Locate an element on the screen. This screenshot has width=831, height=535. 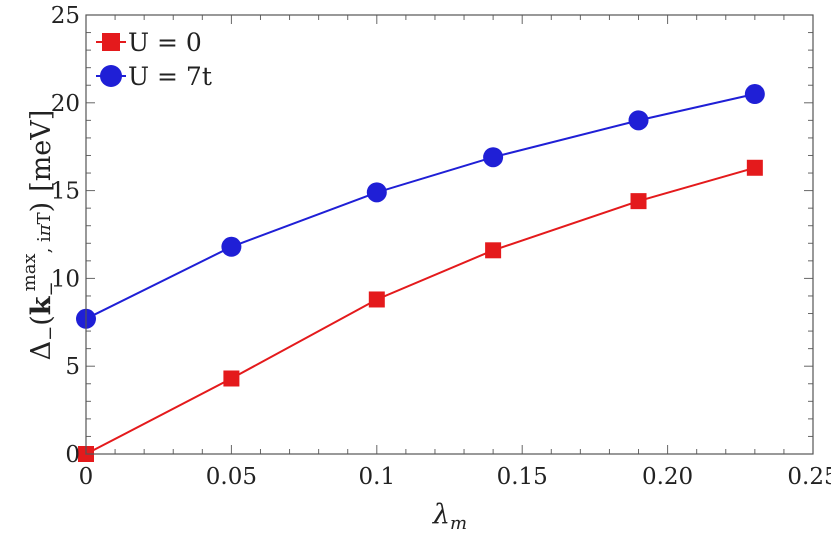
y-tick-label: 5 is located at coordinates (72, 367).